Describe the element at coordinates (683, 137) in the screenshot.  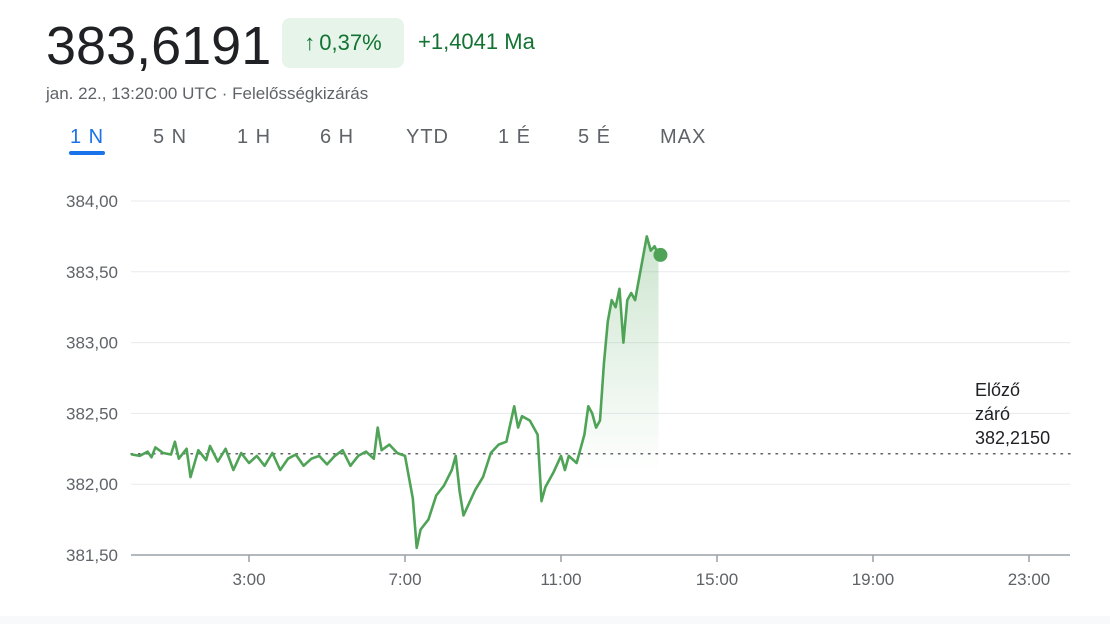
I see `tab-max: MAX` at that location.